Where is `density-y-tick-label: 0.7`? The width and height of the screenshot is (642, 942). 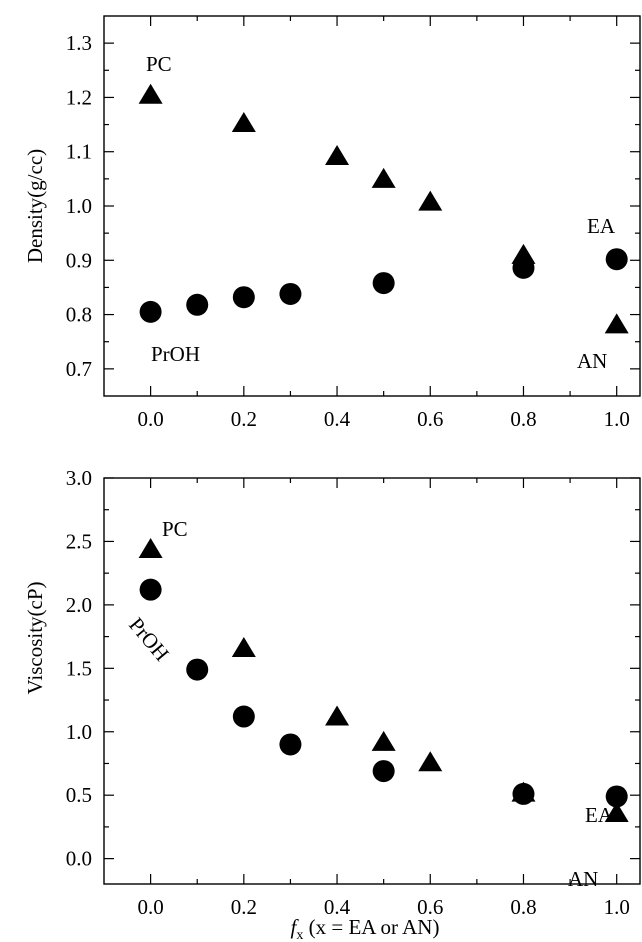 density-y-tick-label: 0.7 is located at coordinates (79, 369).